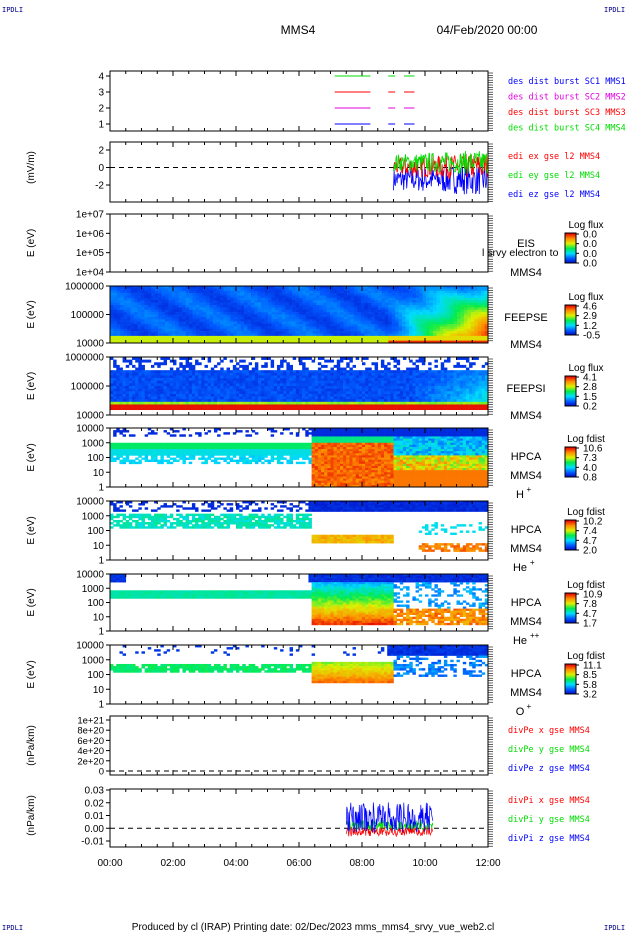 The image size is (630, 934). What do you see at coordinates (570, 257) in the screenshot?
I see `eis-colorbar-cell` at bounding box center [570, 257].